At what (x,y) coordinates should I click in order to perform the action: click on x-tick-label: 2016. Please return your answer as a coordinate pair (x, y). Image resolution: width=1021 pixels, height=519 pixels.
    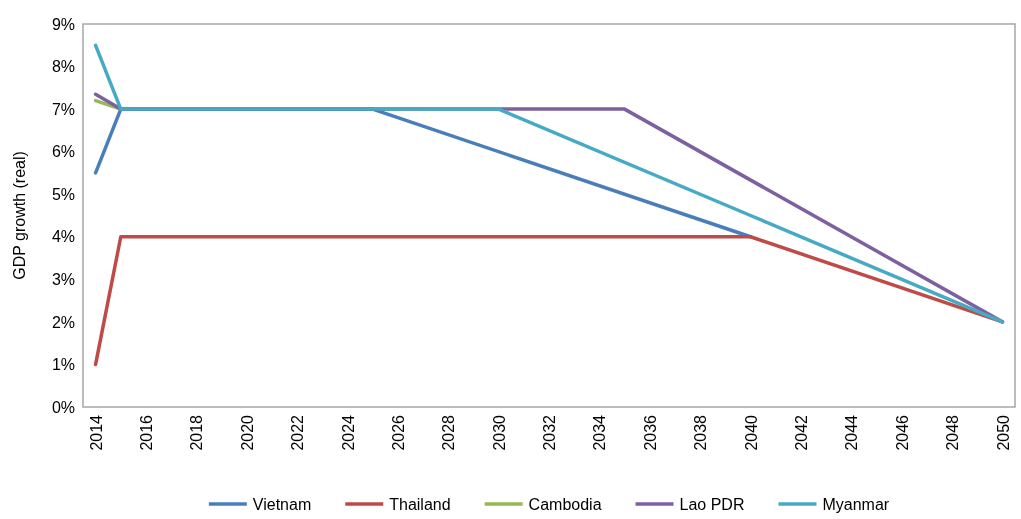
    Looking at the image, I should click on (147, 432).